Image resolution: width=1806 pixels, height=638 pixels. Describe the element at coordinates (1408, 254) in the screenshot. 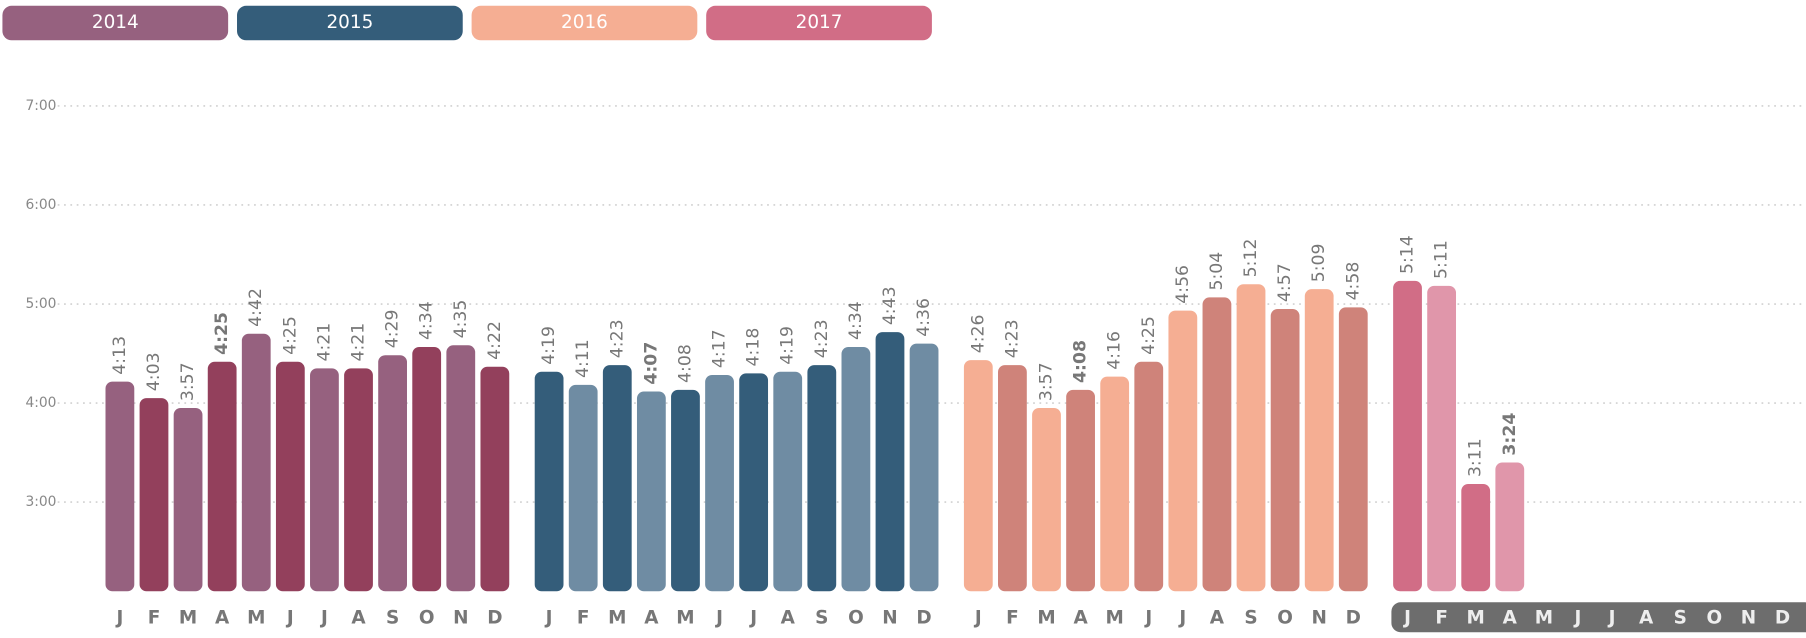

I see `value-label: 5:14` at that location.